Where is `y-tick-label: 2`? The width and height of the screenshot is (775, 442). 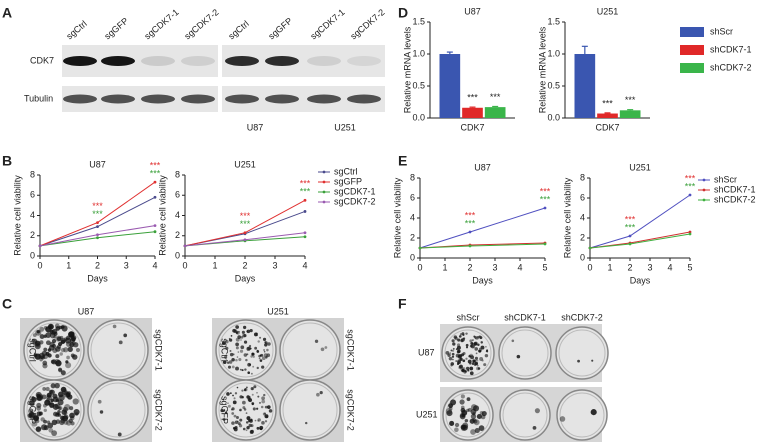
y-tick-label: 2 is located at coordinates (32, 235).